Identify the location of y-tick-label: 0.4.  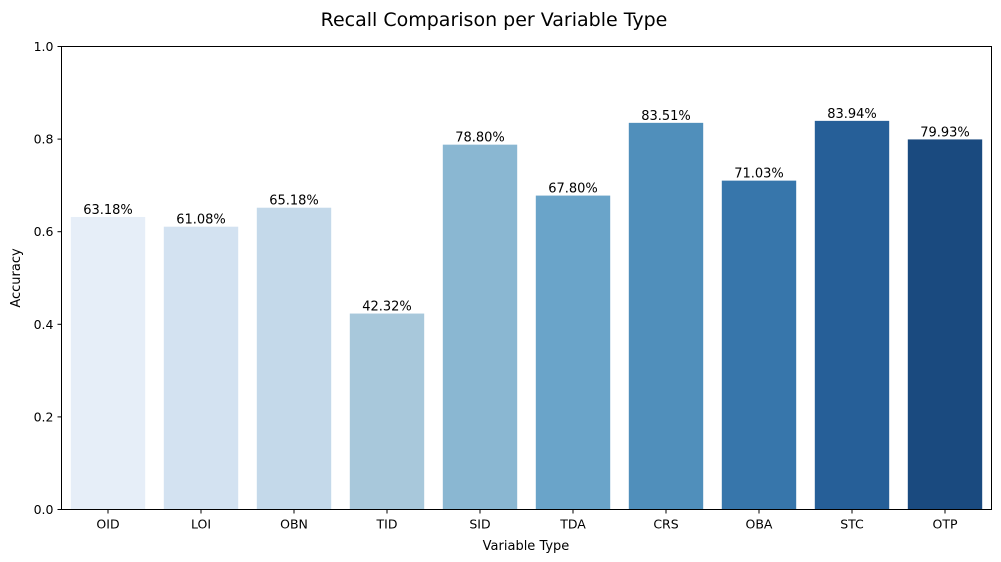
(44, 324).